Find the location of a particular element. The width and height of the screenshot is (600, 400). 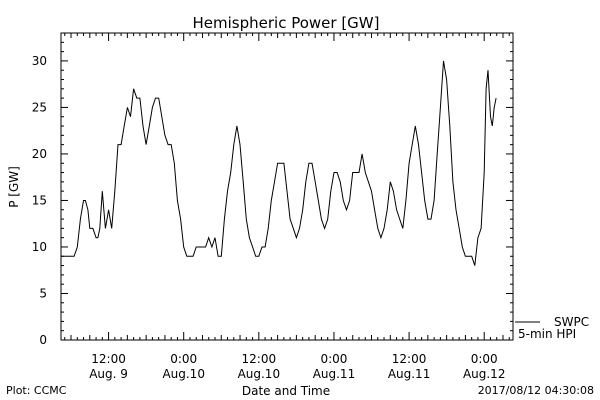

chart-title: Hemispheric Power [GW] is located at coordinates (286, 23).